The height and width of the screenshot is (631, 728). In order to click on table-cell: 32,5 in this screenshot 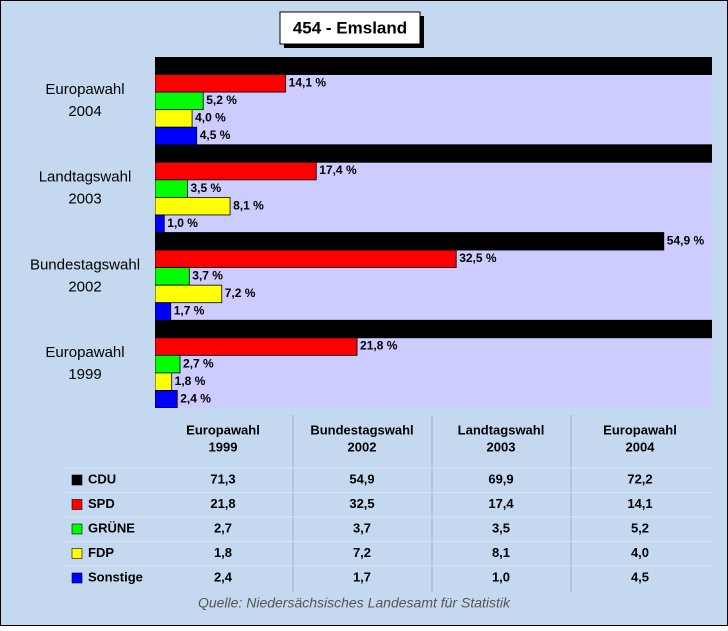, I will do `click(361, 503)`.